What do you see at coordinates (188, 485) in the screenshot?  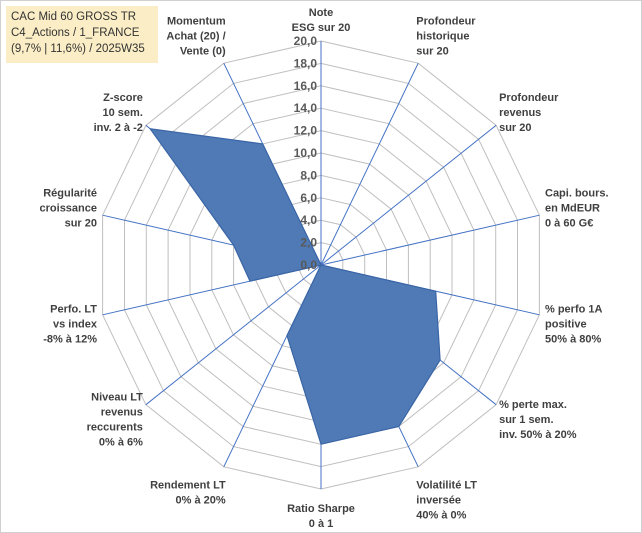 I see `axis-label-line: Rendement LT` at bounding box center [188, 485].